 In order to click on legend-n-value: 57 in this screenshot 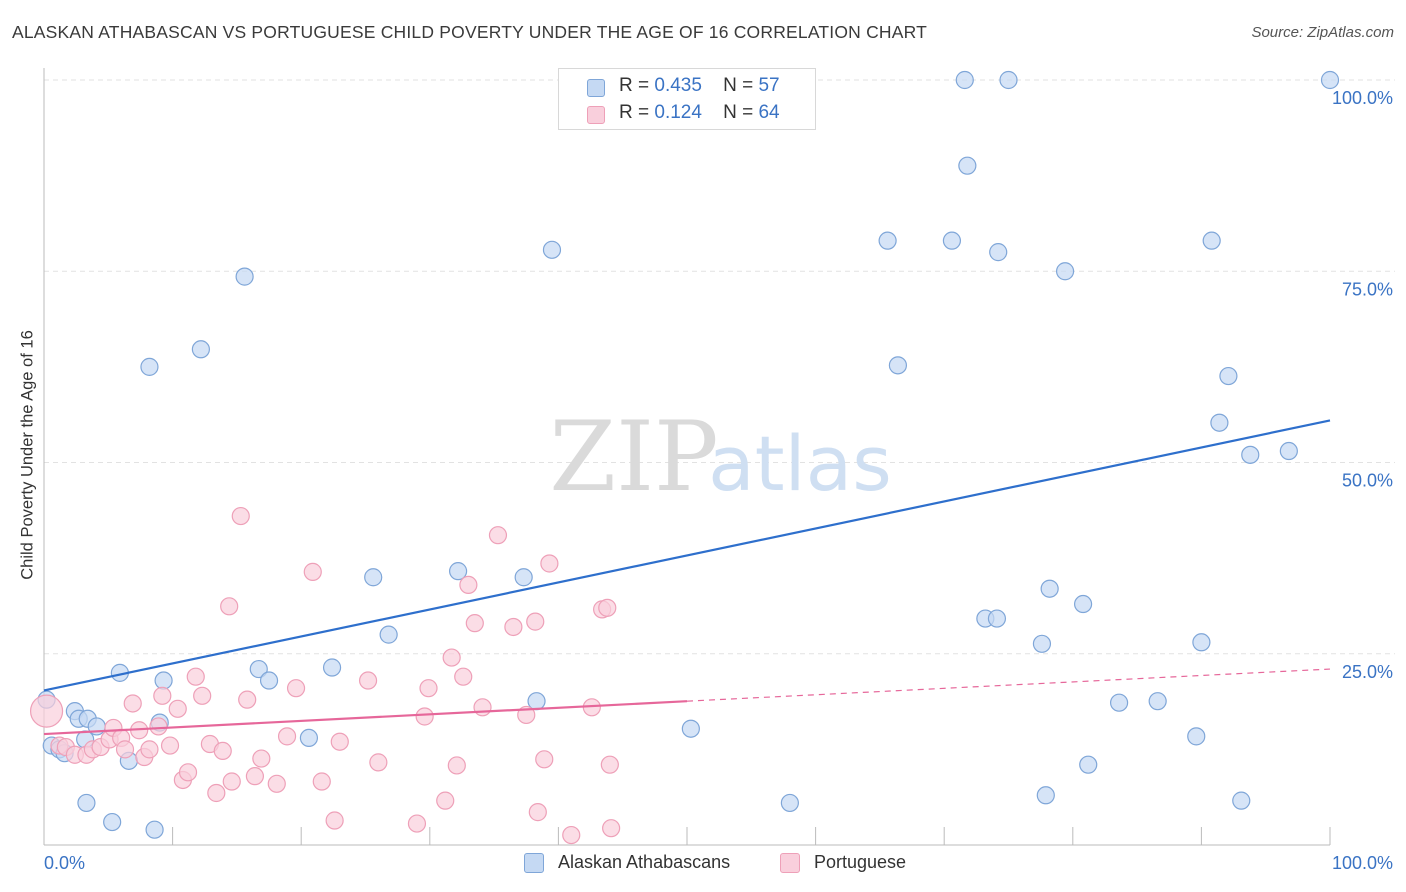, I will do `click(769, 85)`.